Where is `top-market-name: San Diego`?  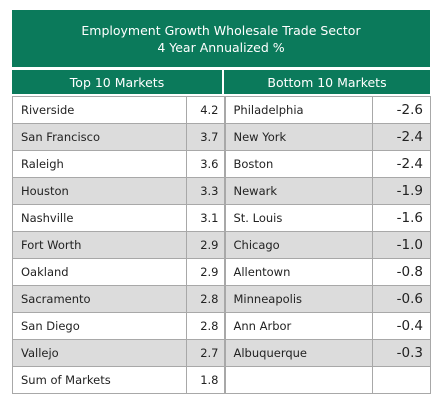
top-market-name: San Diego is located at coordinates (99, 326).